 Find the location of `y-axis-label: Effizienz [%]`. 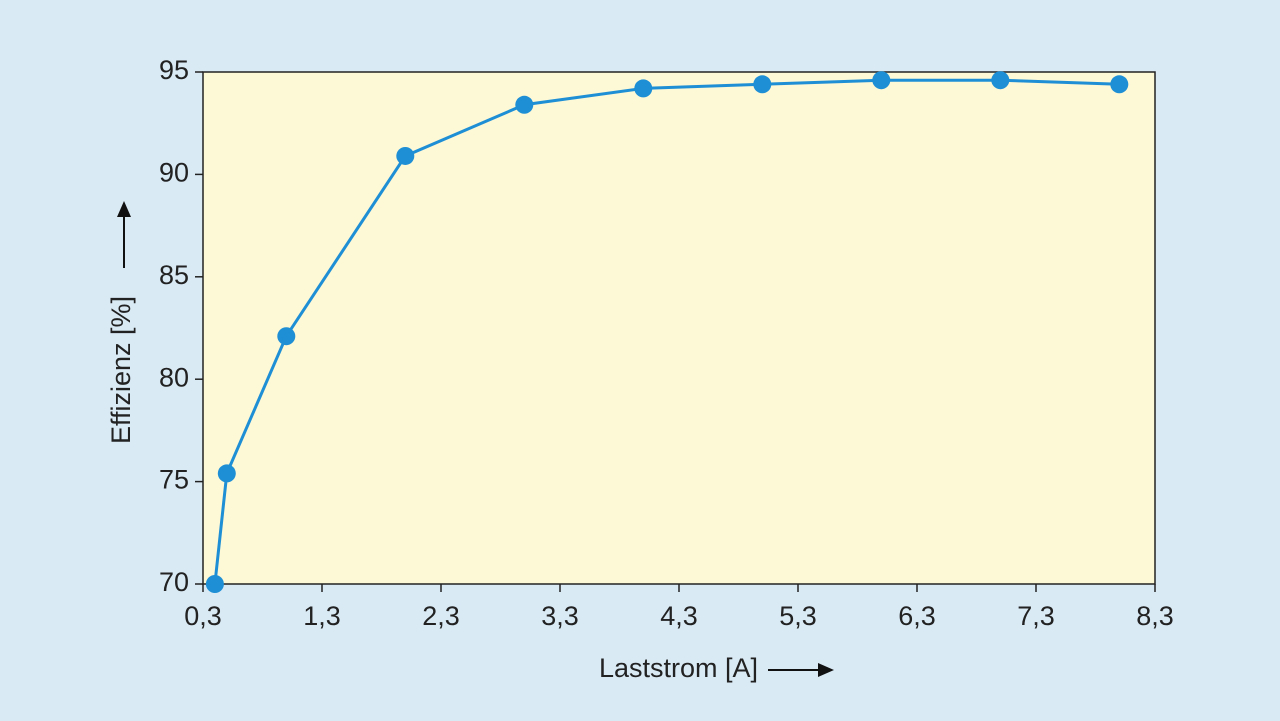

y-axis-label: Effizienz [%] is located at coordinates (121, 370).